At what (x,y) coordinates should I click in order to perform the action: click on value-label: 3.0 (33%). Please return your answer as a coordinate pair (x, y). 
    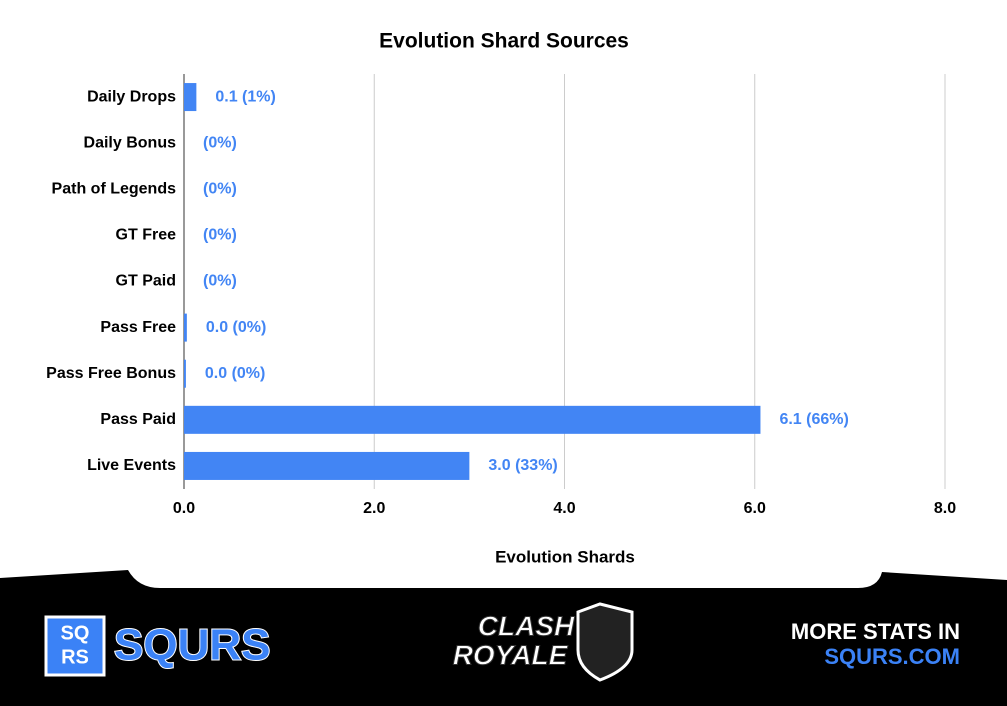
    Looking at the image, I should click on (522, 465).